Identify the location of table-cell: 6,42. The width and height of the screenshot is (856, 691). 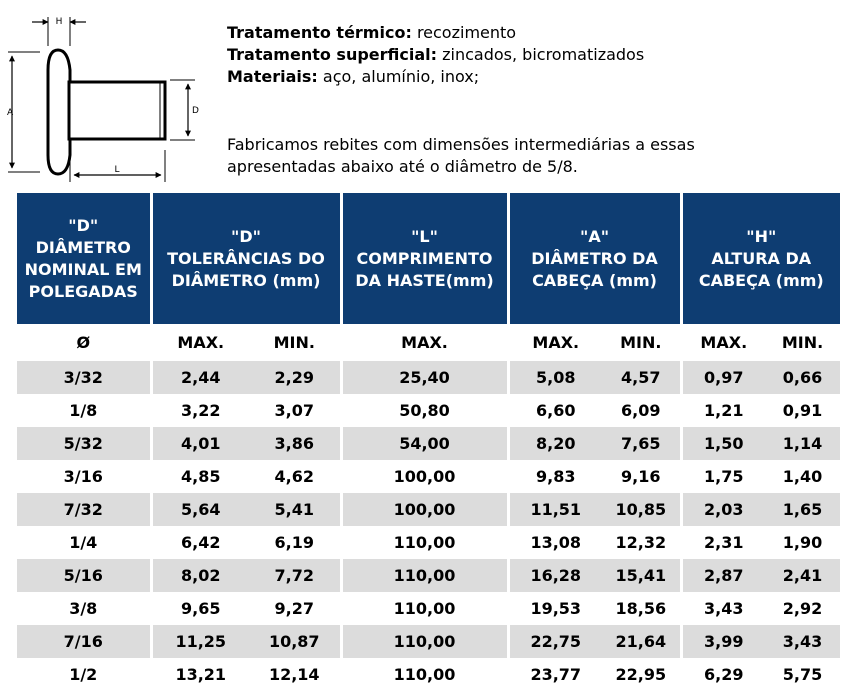
(199, 542).